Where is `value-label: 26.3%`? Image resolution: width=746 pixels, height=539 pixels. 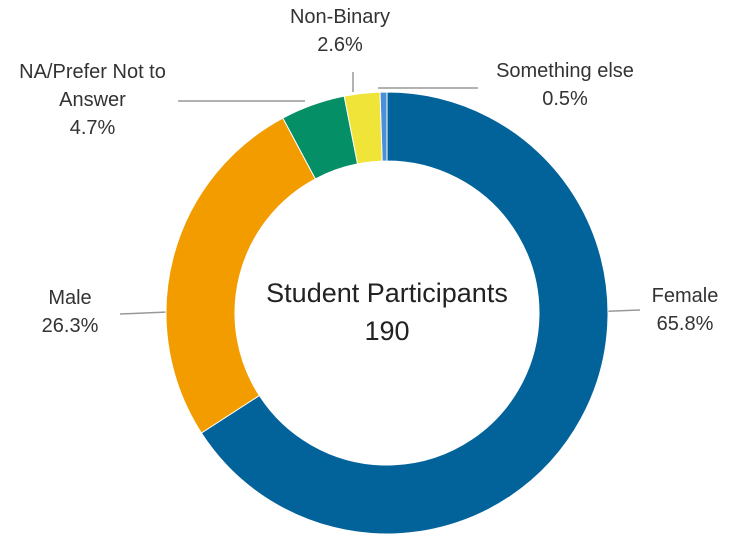 value-label: 26.3% is located at coordinates (70, 326).